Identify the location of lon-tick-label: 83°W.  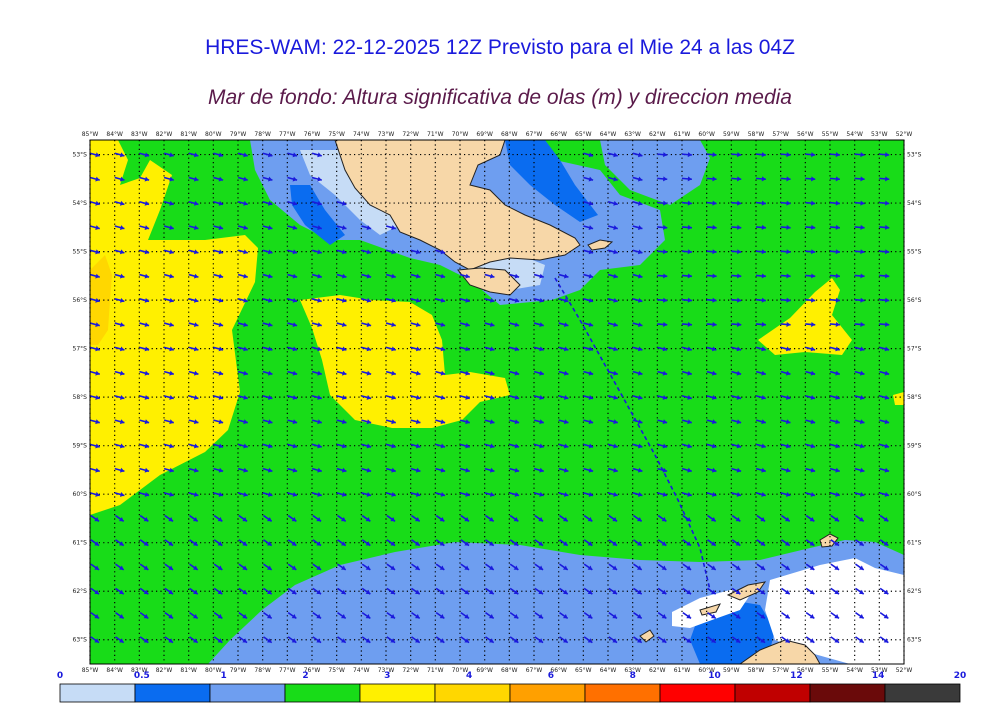
(139, 134).